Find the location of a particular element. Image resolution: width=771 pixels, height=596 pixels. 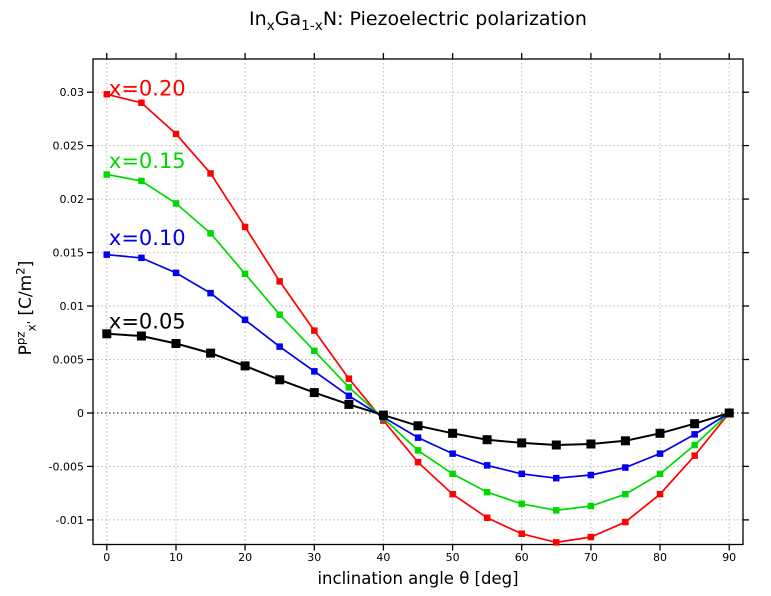

x-tick-label: 40 is located at coordinates (383, 557).